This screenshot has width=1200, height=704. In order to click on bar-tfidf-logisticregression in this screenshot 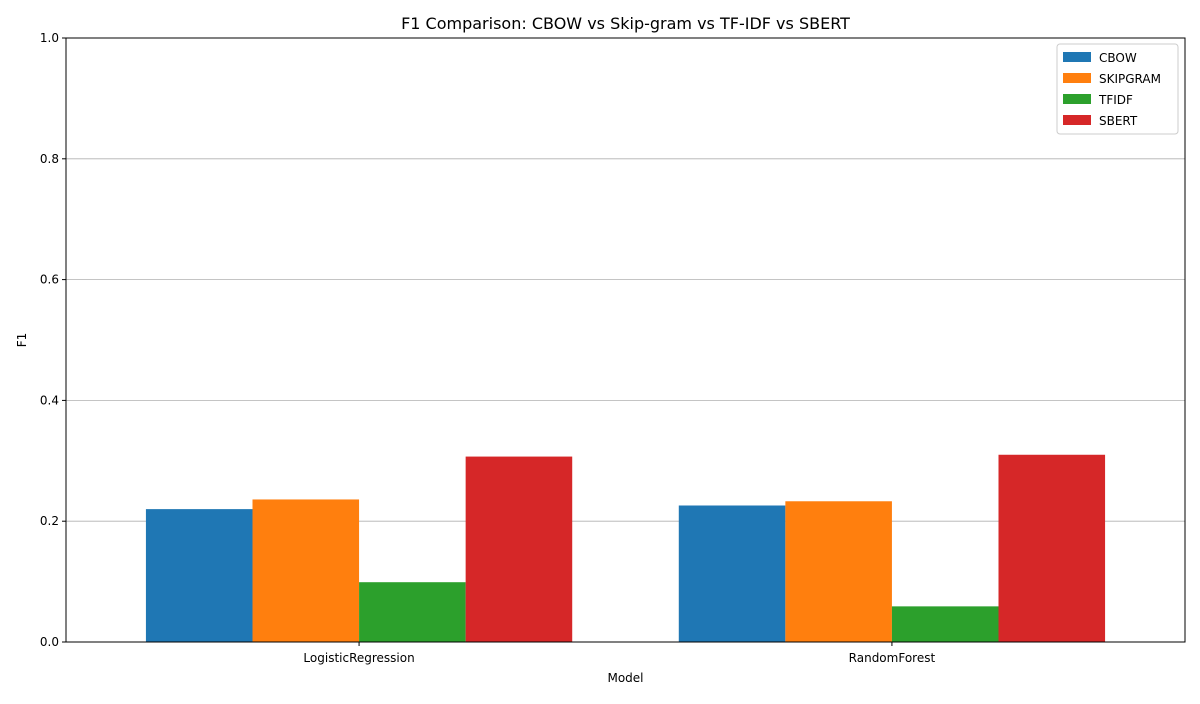, I will do `click(412, 612)`.